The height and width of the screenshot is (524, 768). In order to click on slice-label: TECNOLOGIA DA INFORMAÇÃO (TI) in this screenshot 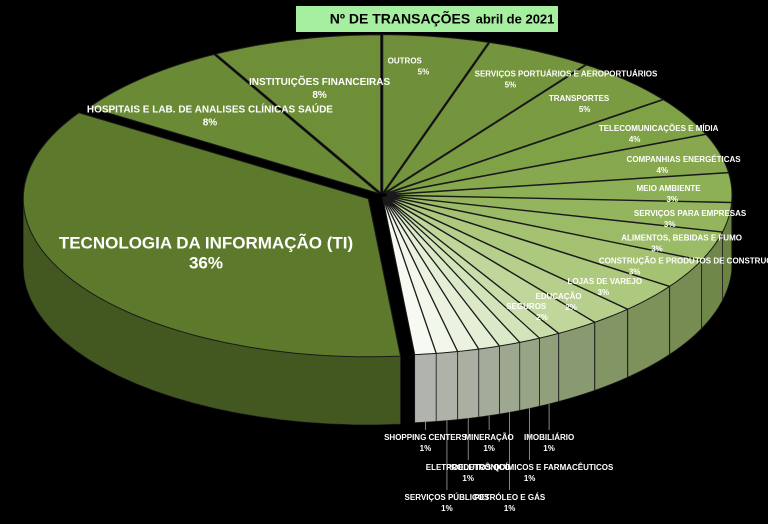, I will do `click(206, 242)`.